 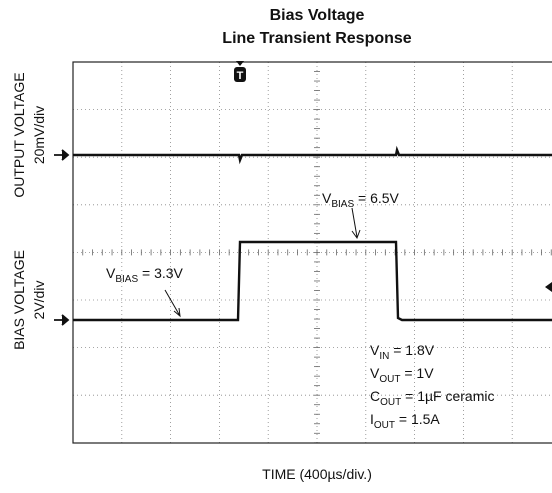 I want to click on trigger-pointer, so click(x=240, y=63).